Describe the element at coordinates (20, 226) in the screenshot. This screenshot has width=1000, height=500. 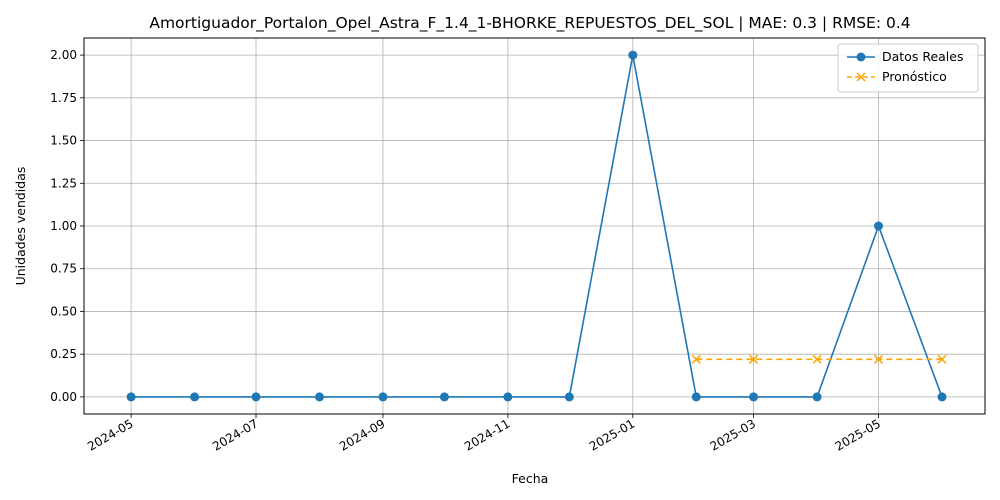
I see `y-axis-label: Unidades vendidas` at that location.